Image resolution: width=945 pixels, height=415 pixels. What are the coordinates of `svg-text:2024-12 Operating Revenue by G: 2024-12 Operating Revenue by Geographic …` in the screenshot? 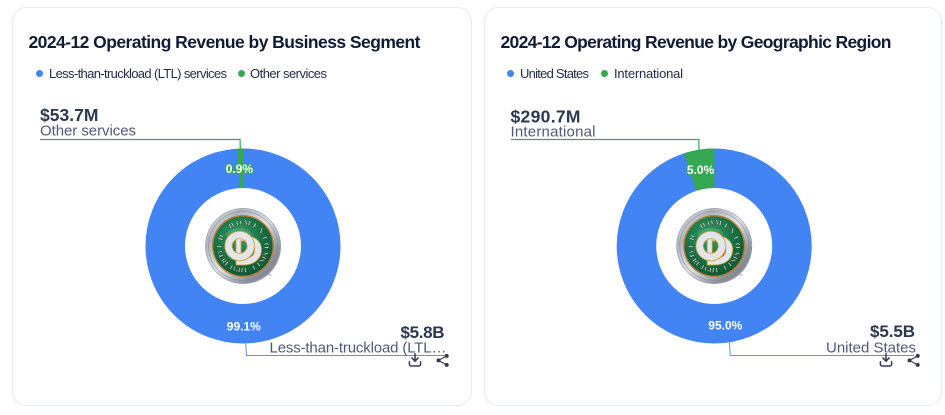 It's located at (696, 42).